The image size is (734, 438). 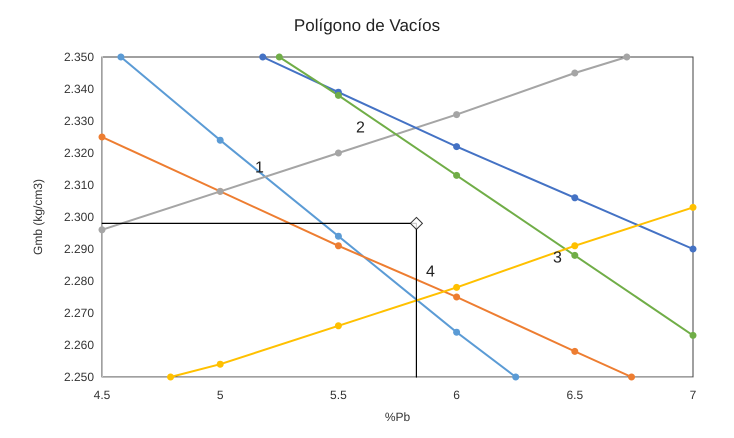 What do you see at coordinates (79, 121) in the screenshot?
I see `y-tick-label: 2.330` at bounding box center [79, 121].